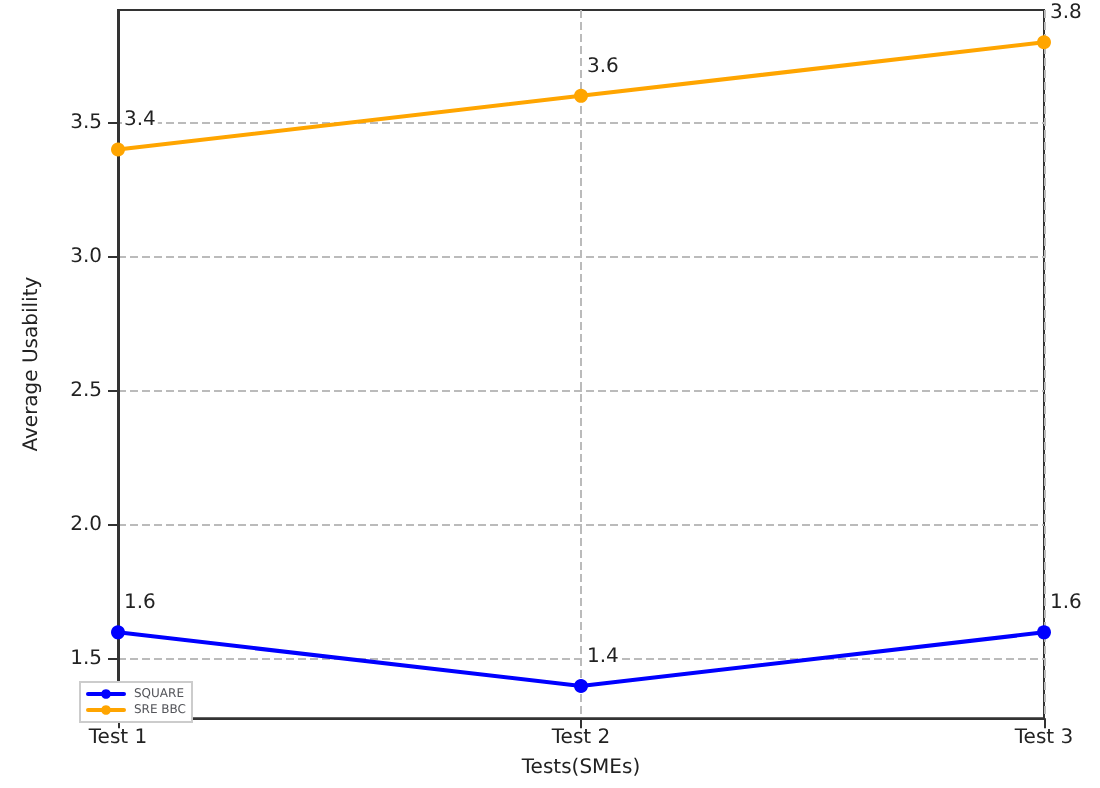  I want to click on data-label: 3.4, so click(140, 120).